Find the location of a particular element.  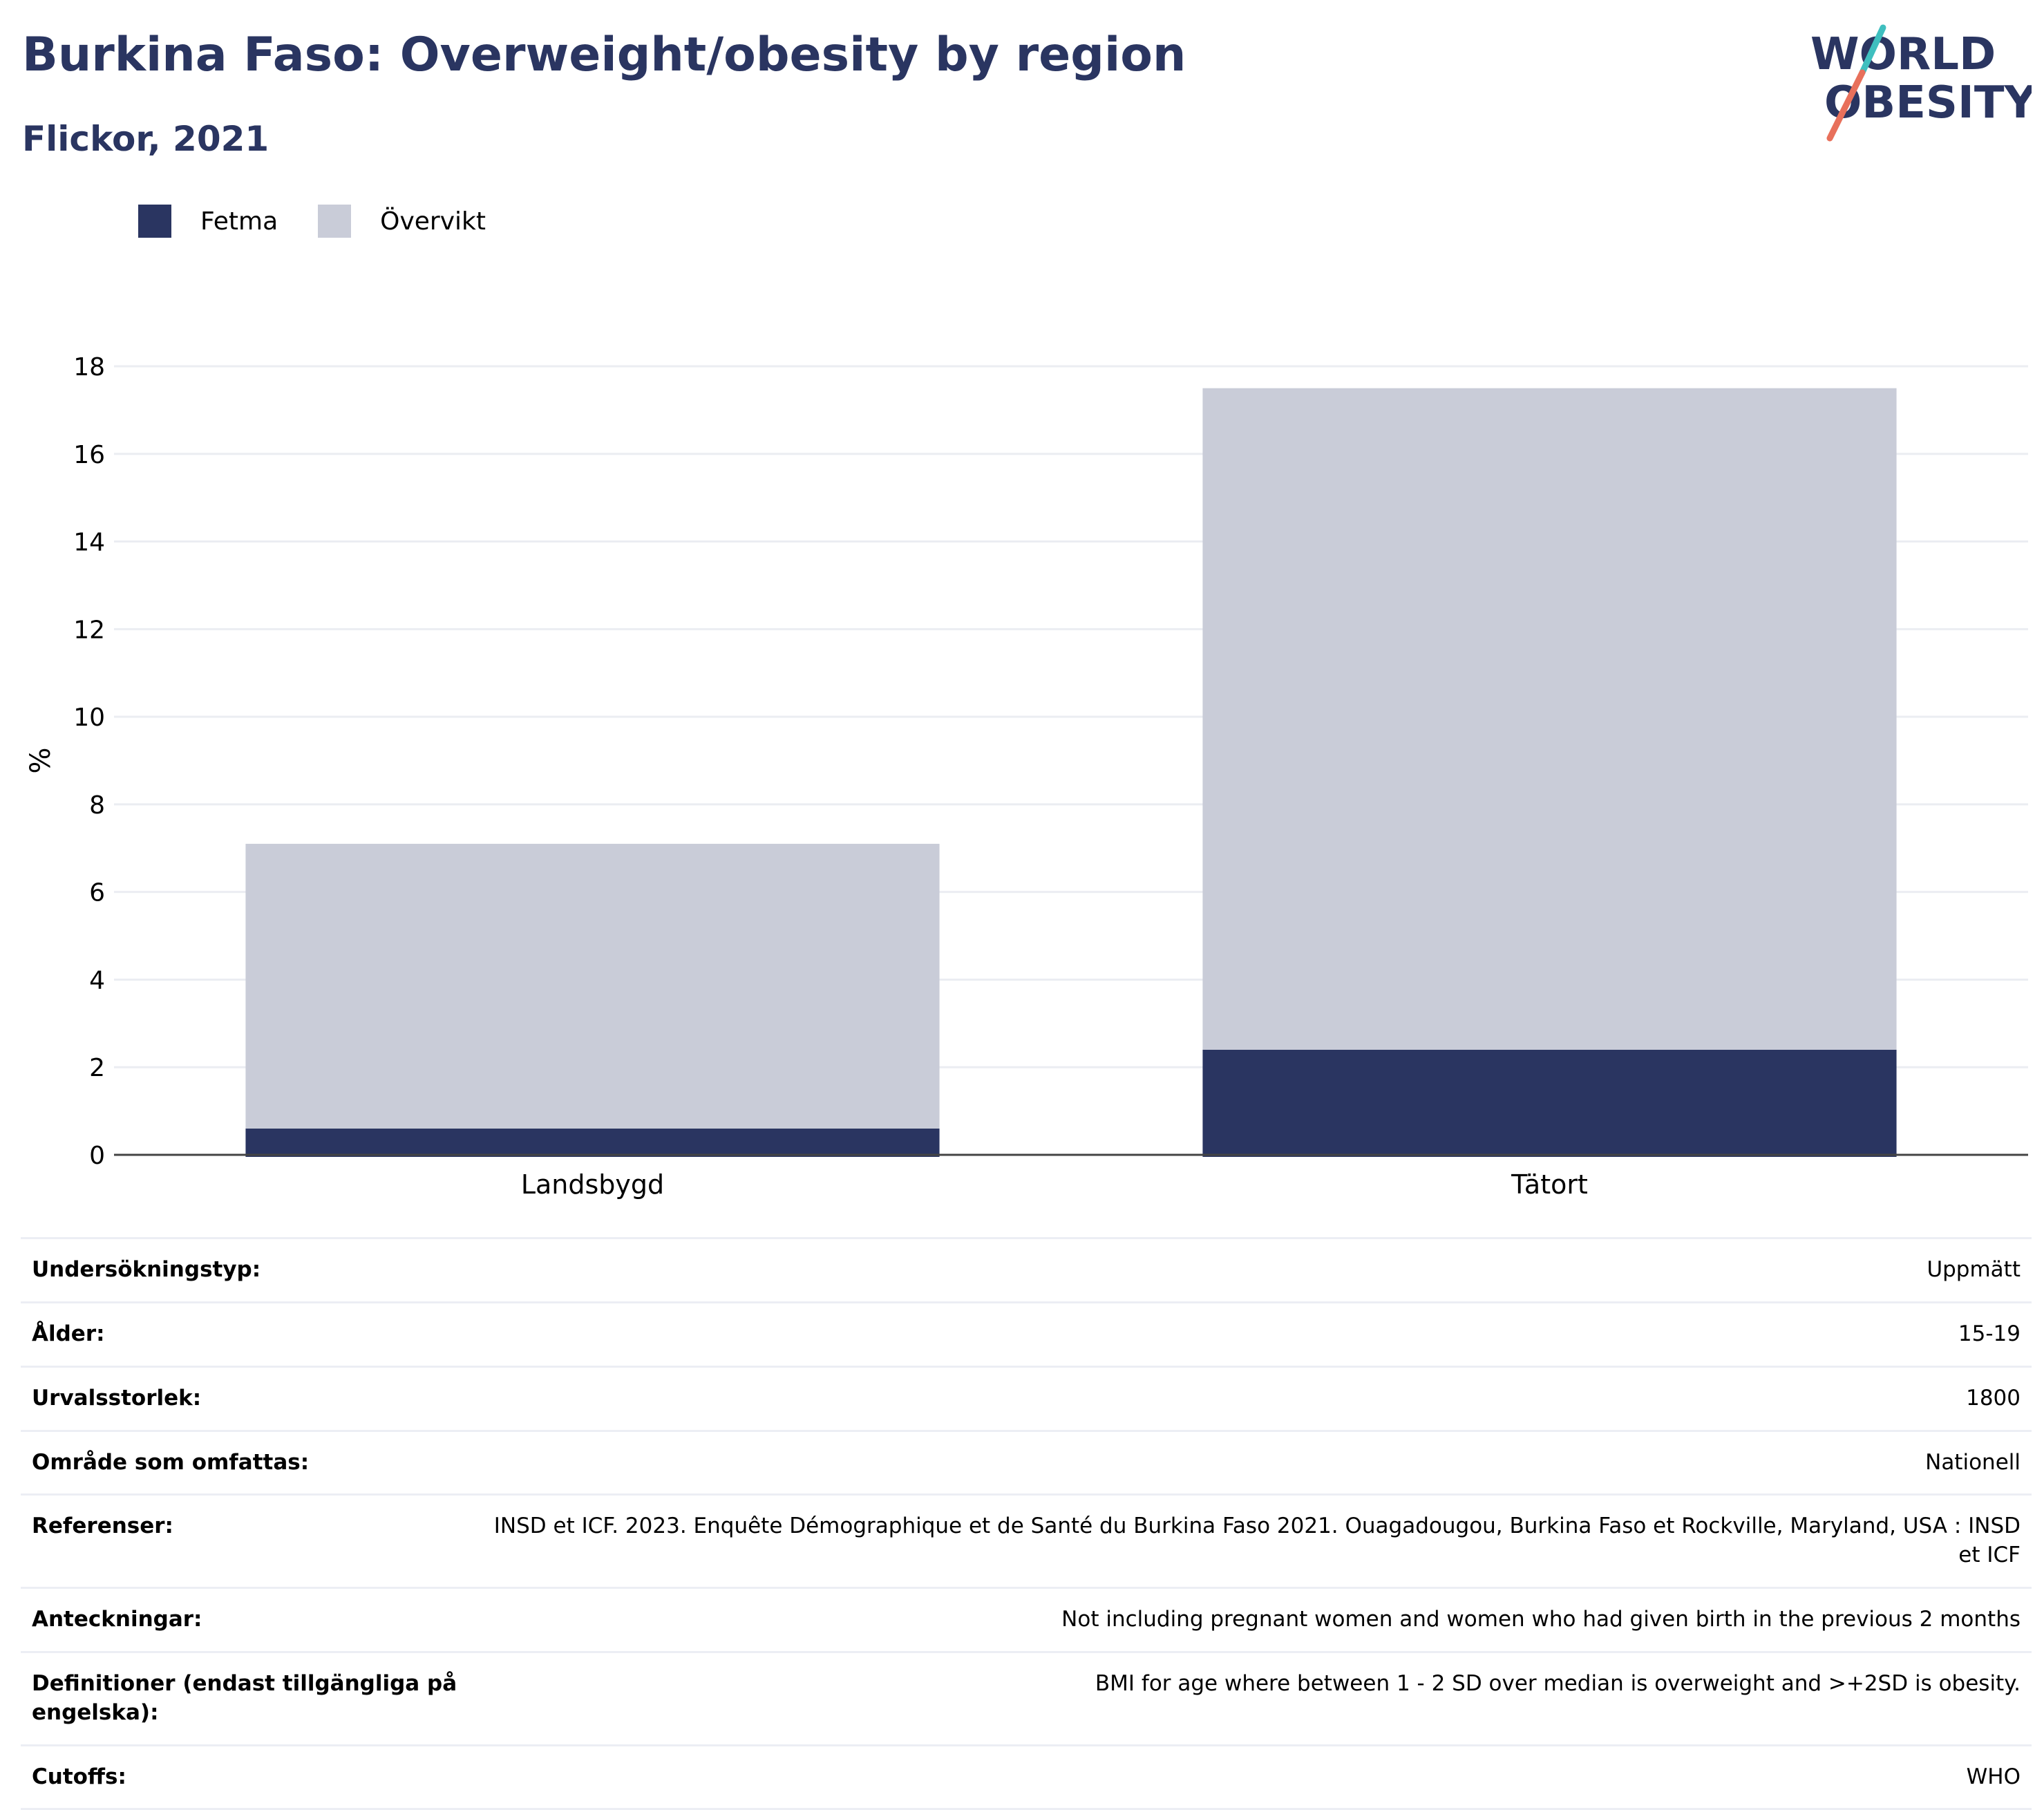

info-row: Område som omfattas: Nationell is located at coordinates (1026, 1462).